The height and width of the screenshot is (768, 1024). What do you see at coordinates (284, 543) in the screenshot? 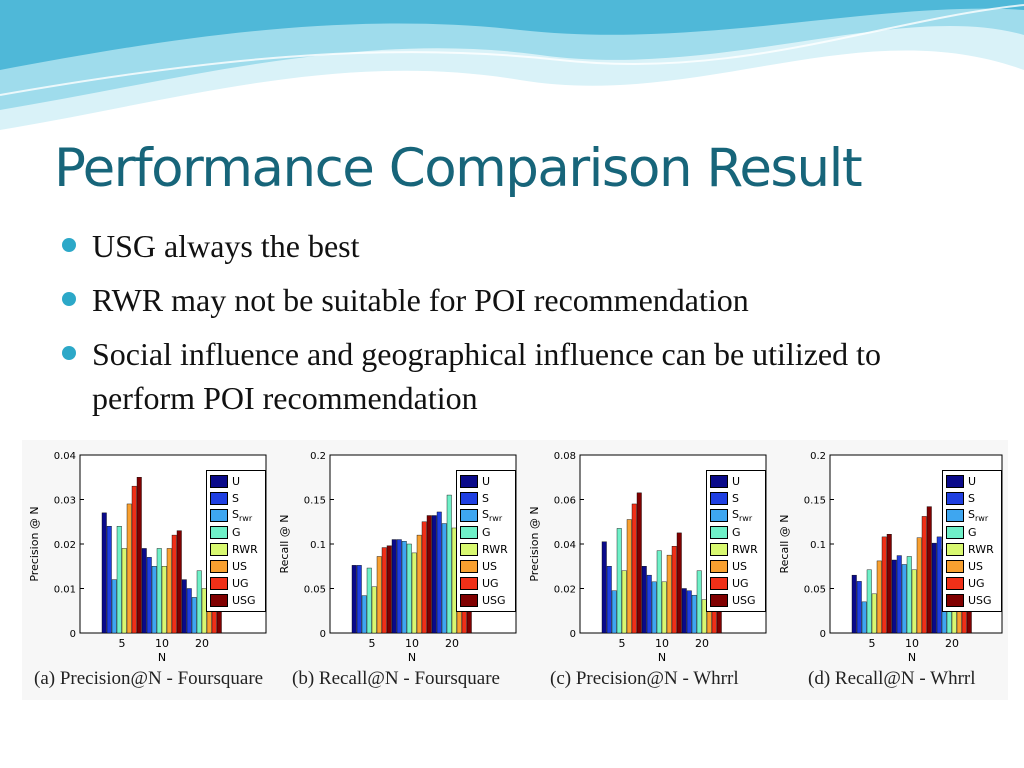
I see `y-axis-label: Recall @ N` at bounding box center [284, 543].